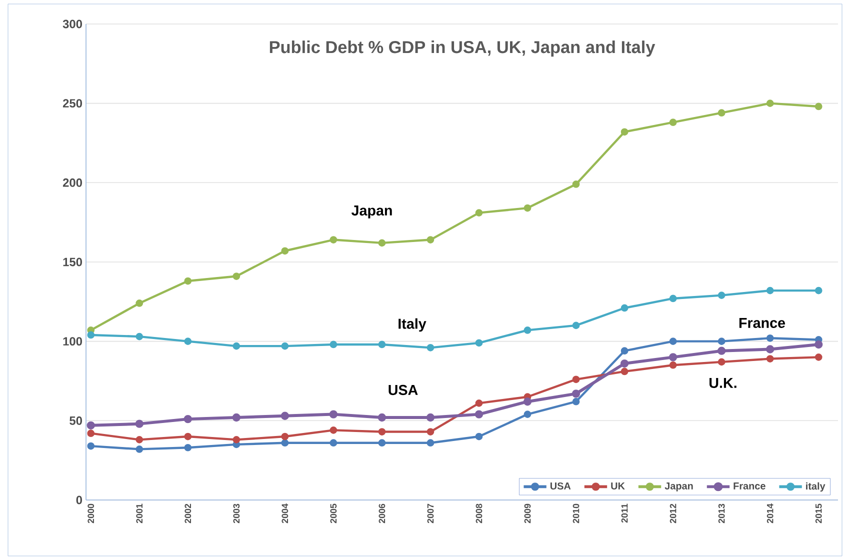 The image size is (846, 558). Describe the element at coordinates (750, 486) in the screenshot. I see `legend-label: France` at that location.